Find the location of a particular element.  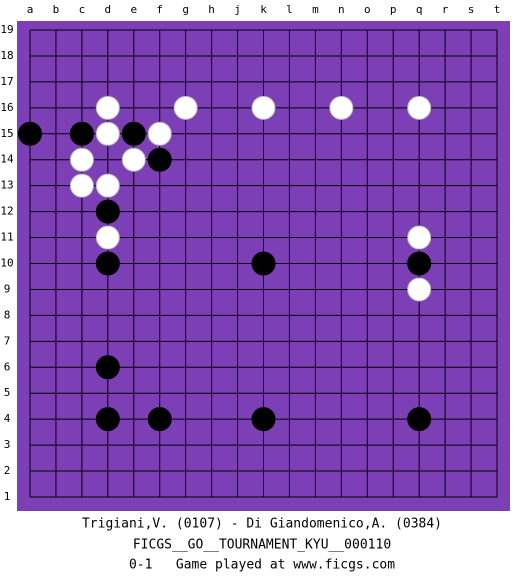

column-label: l is located at coordinates (289, 9).